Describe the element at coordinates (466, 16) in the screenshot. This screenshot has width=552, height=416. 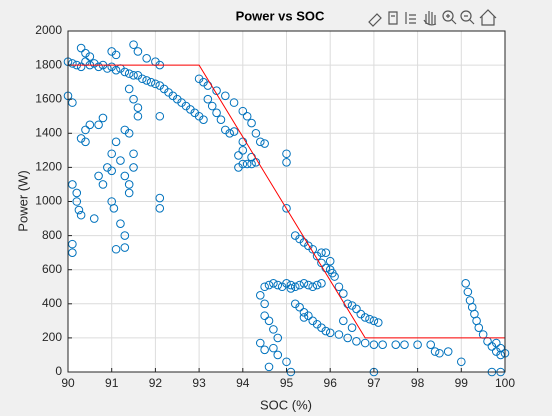
I see `toolbar-zoom-out` at that location.